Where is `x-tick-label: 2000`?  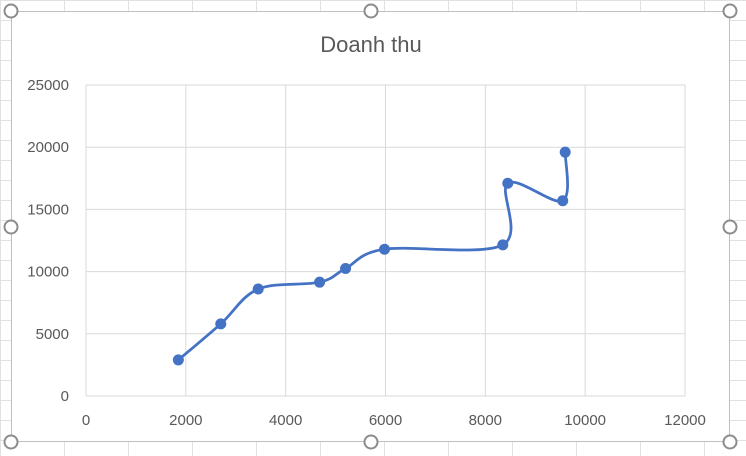
x-tick-label: 2000 is located at coordinates (185, 420).